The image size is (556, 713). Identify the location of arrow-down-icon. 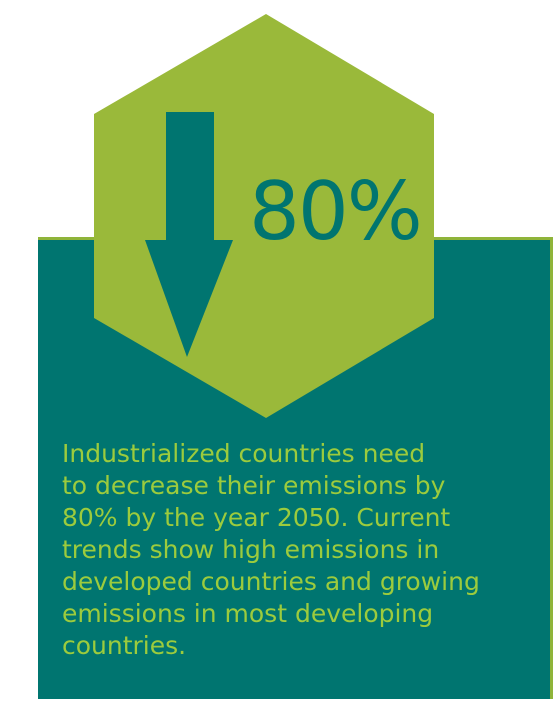
(189, 234).